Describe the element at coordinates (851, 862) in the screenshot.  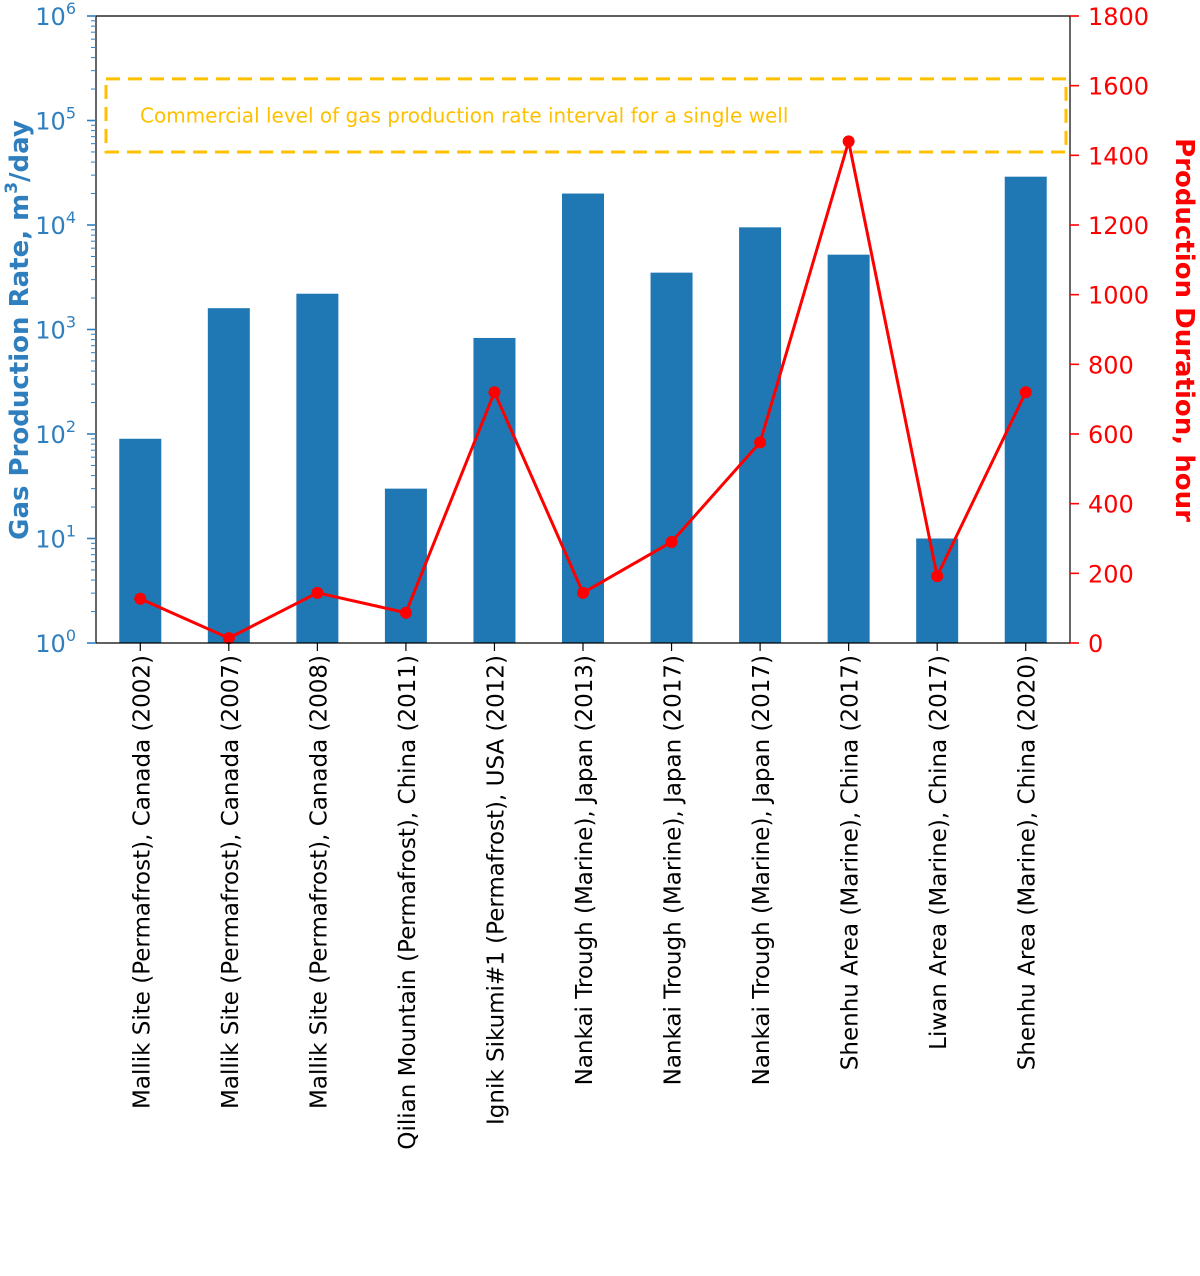
I see `x-category-label-8: Shenhu Area (Marine), China (2017)` at that location.